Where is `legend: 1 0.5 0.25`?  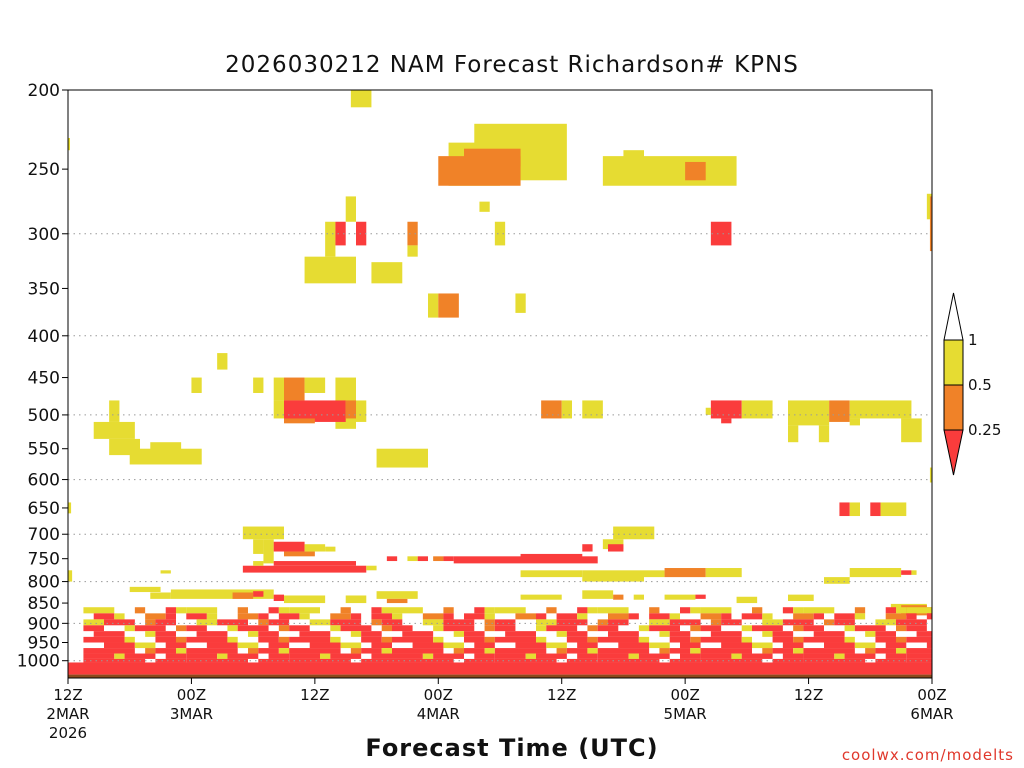 legend: 1 0.5 0.25 is located at coordinates (972, 384).